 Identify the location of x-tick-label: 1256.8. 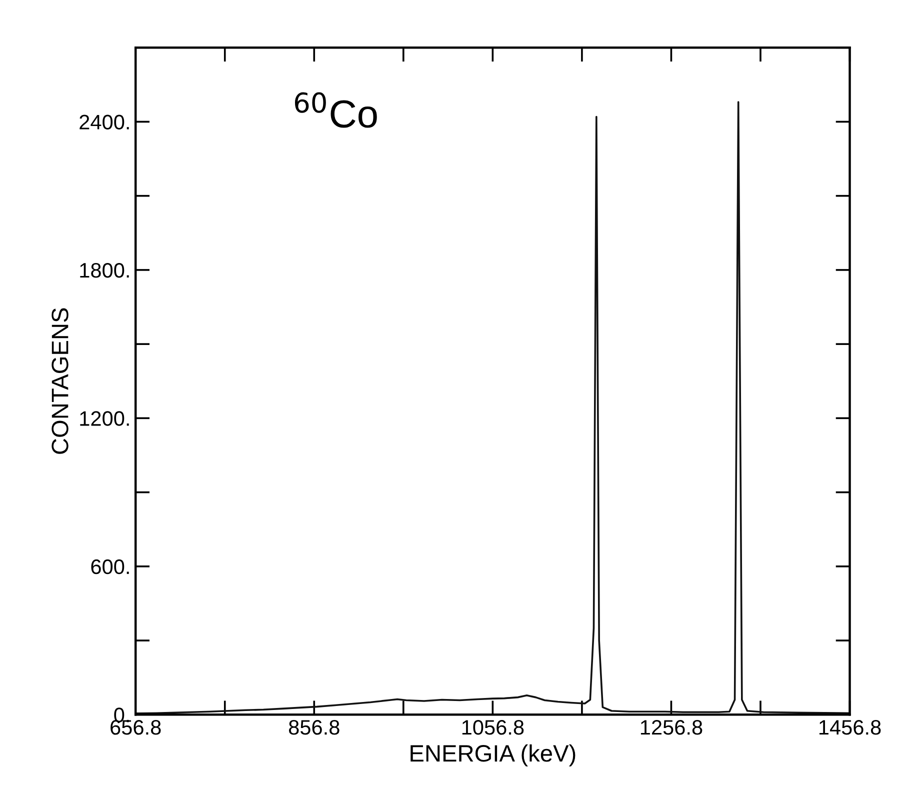
(671, 727).